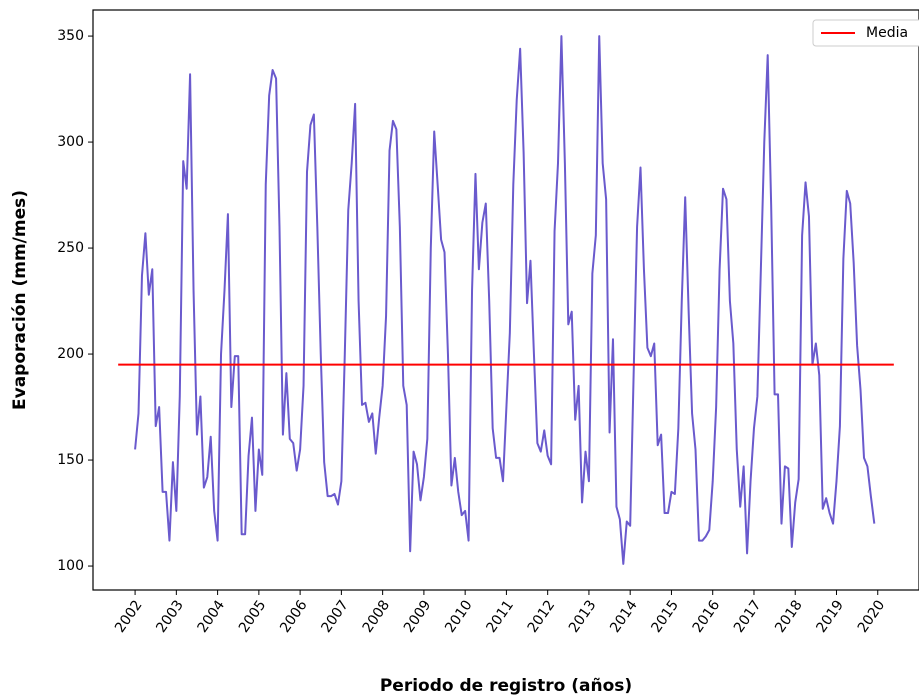  Describe the element at coordinates (748, 616) in the screenshot. I see `x-tick-label: 2017` at that location.